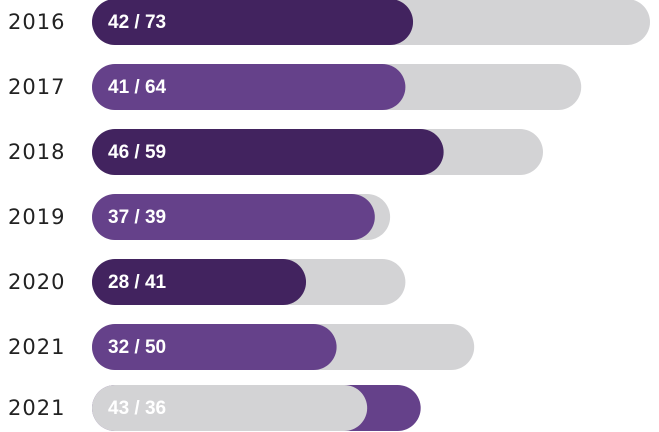 Image resolution: width=659 pixels, height=432 pixels. What do you see at coordinates (137, 22) in the screenshot?
I see `value-label: 42 / 73` at bounding box center [137, 22].